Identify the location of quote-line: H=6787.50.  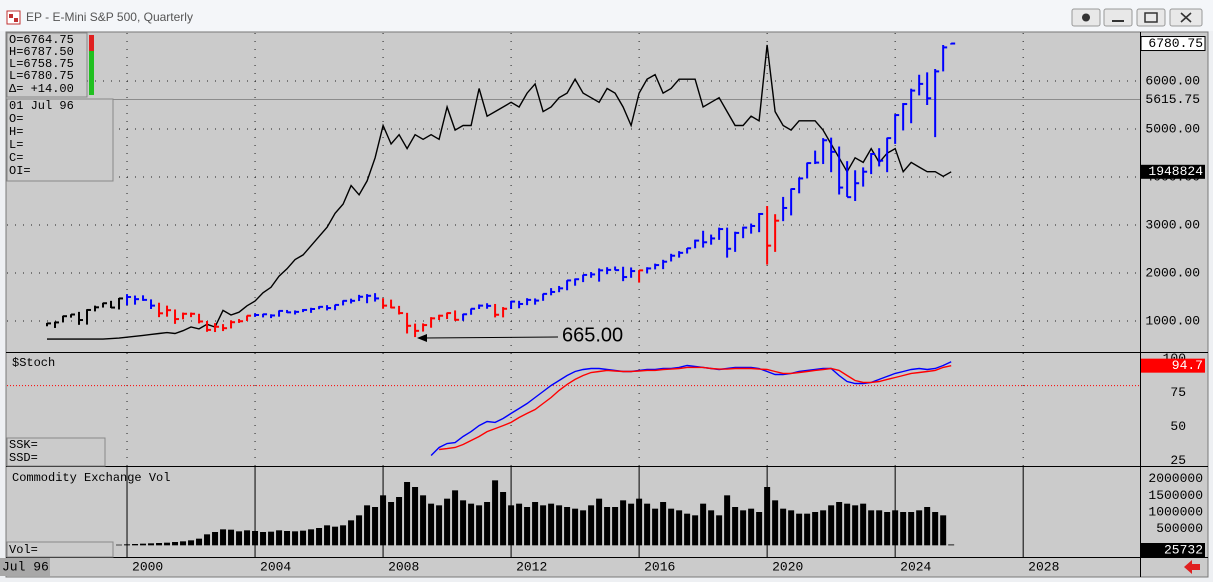
(41, 52).